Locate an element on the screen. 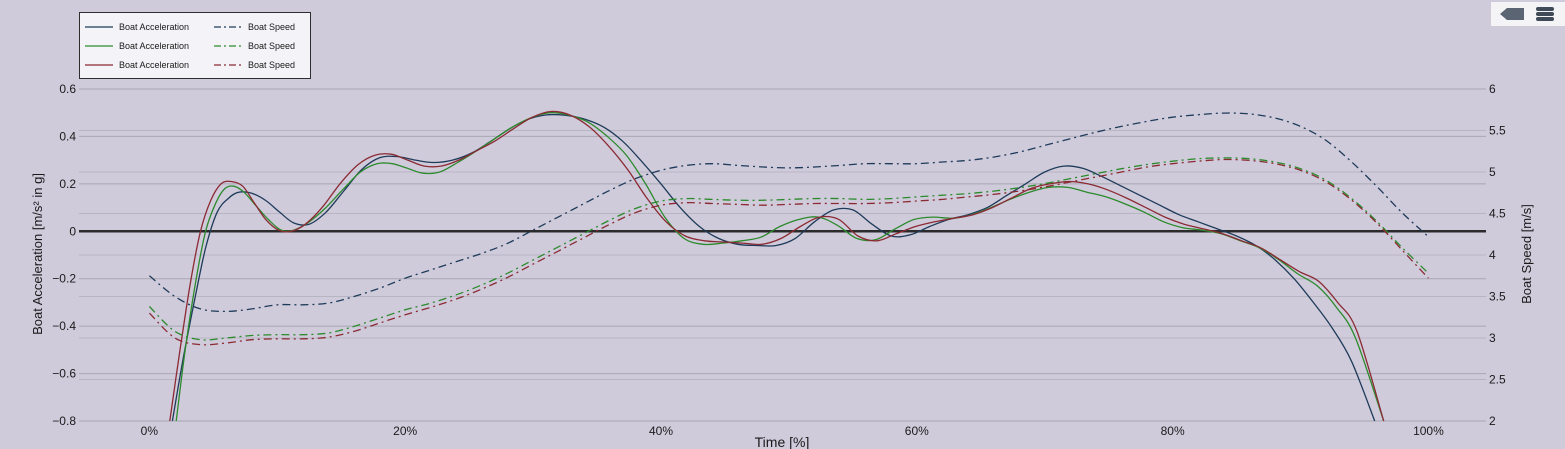 The width and height of the screenshot is (1565, 449). y2-tick-label: 3.5 is located at coordinates (1497, 297).